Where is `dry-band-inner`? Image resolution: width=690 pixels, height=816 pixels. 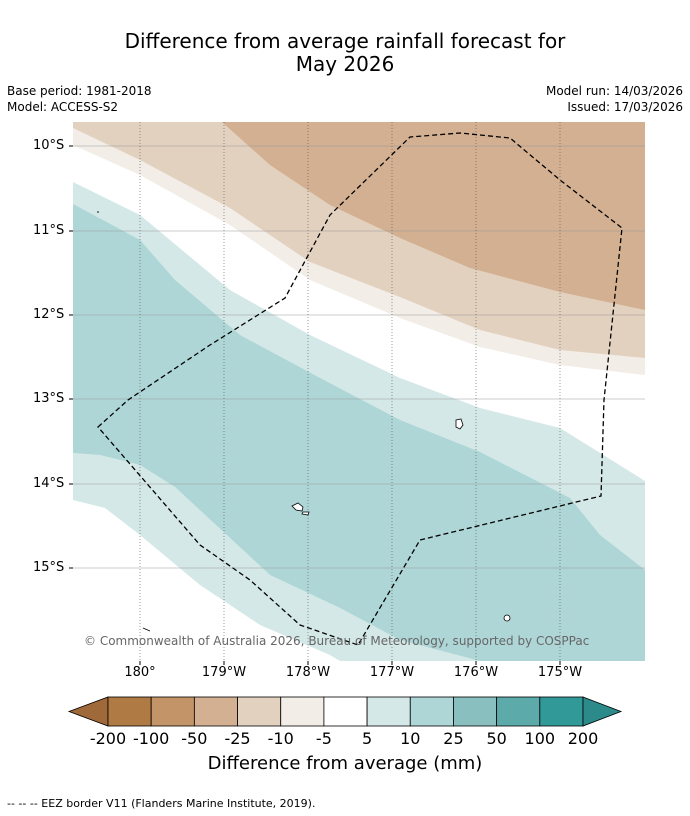
dry-band-inner is located at coordinates (433, 216).